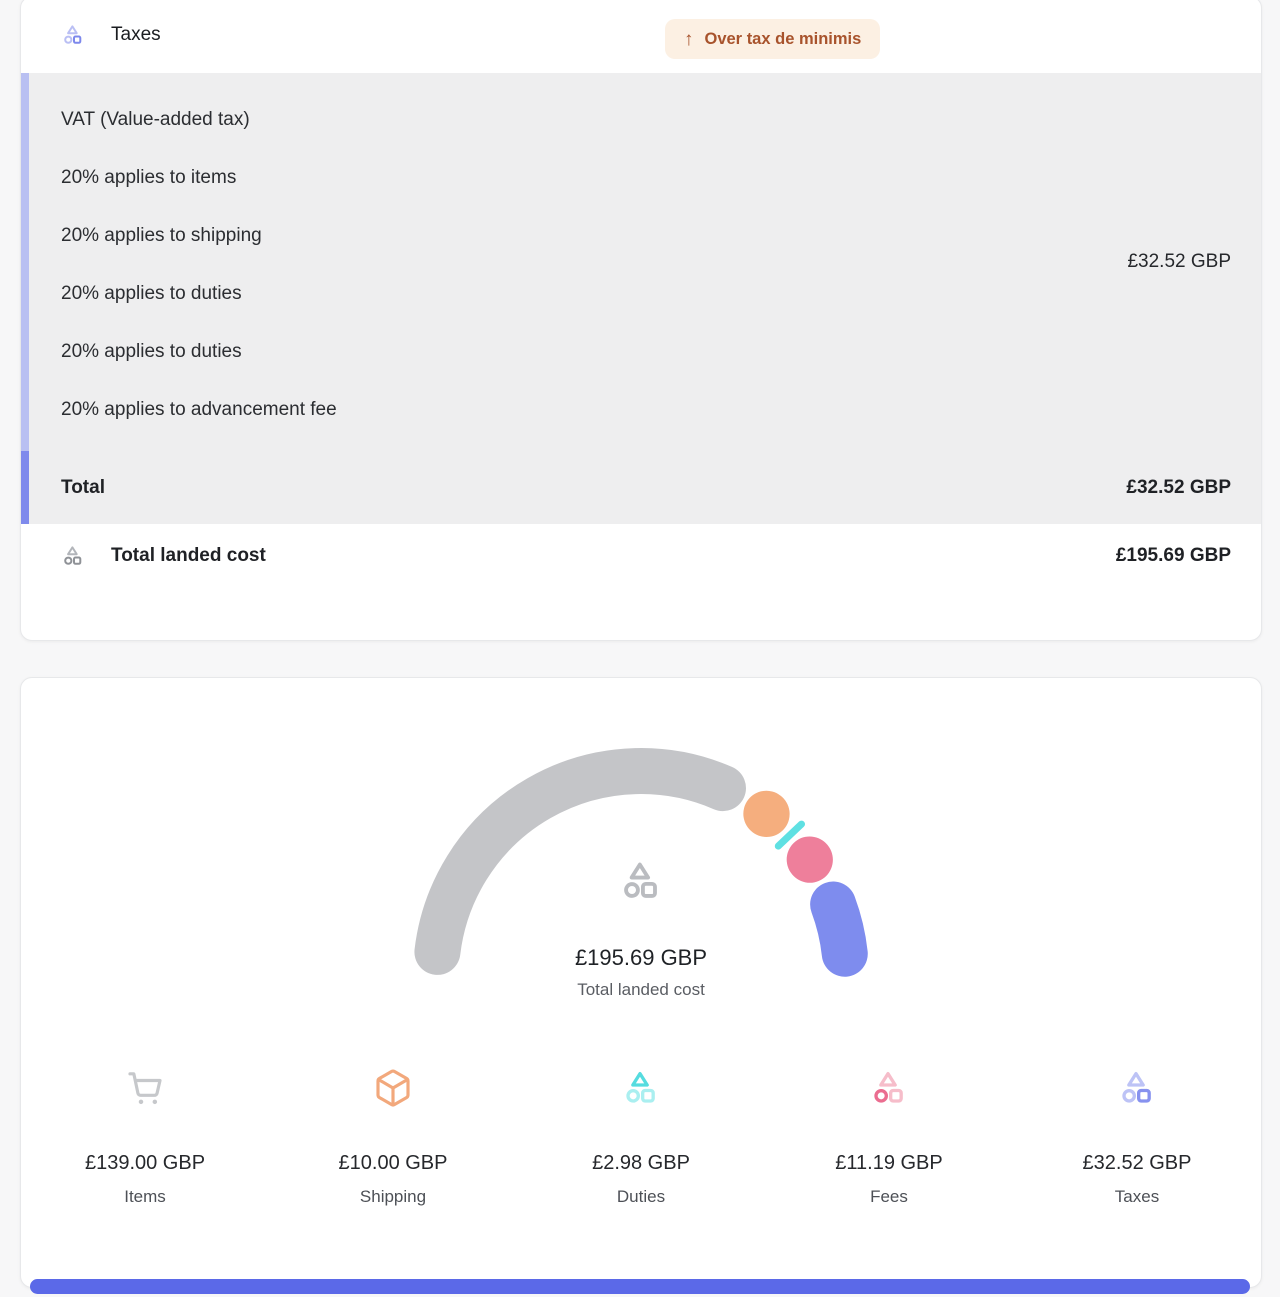  What do you see at coordinates (145, 1137) in the screenshot?
I see `breakdown-item-items: £139.00 GBP Items` at bounding box center [145, 1137].